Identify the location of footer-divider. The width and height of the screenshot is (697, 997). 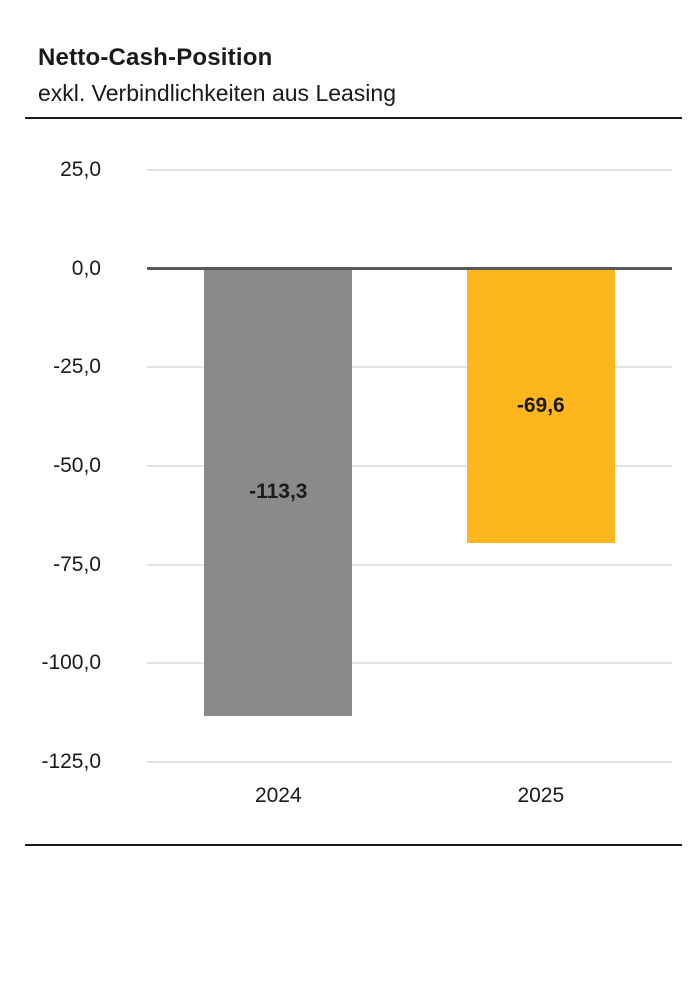
(353, 845).